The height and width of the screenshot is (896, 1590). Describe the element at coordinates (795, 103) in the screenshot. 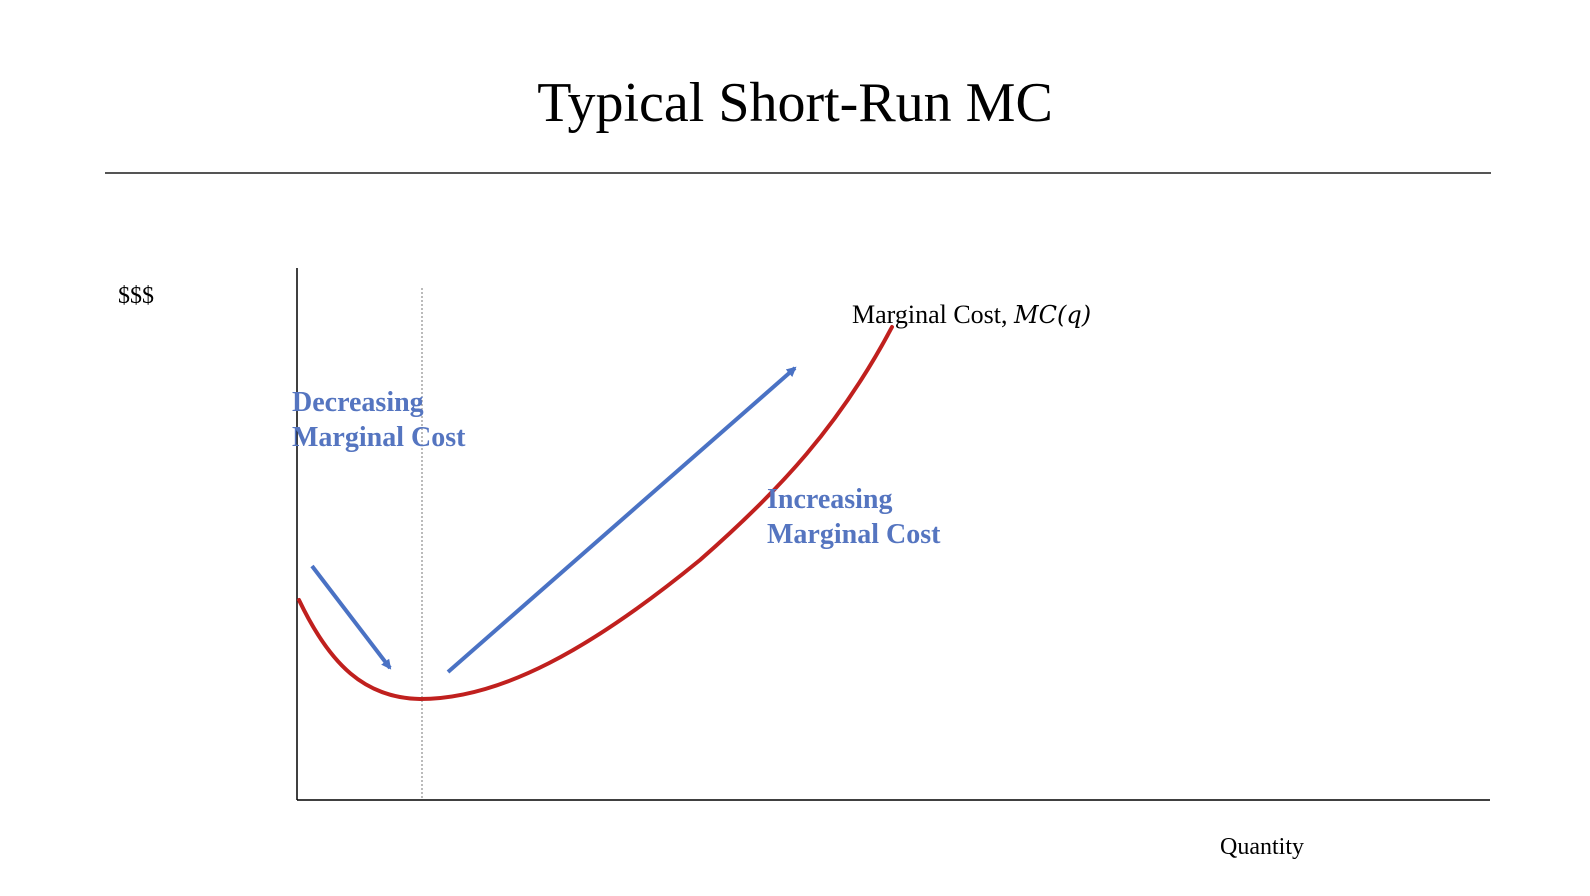

I see `slide-title: Typical Short-Run MC` at that location.